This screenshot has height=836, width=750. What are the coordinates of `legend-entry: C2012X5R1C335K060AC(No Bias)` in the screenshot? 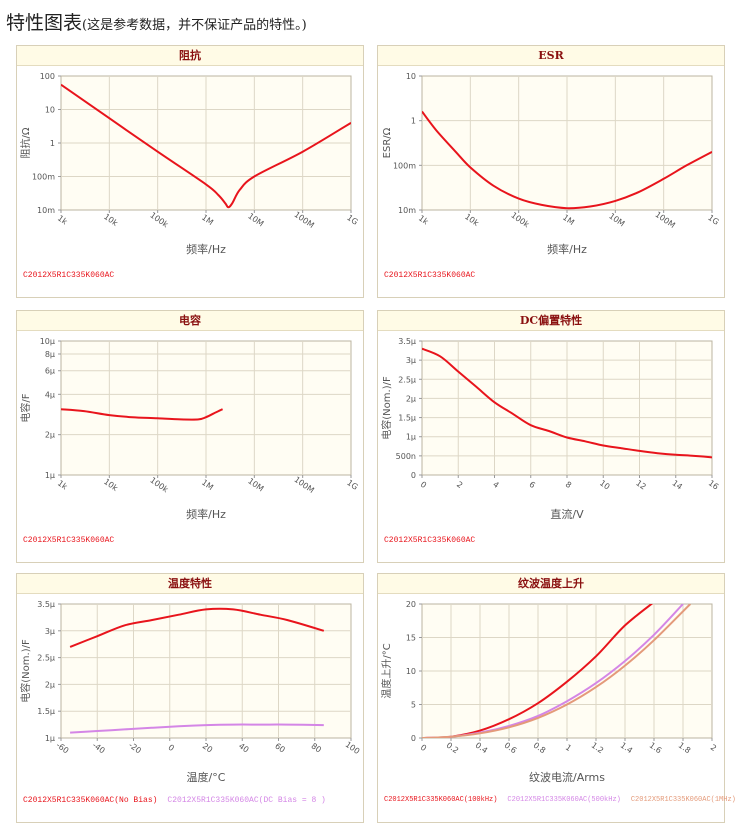 It's located at (90, 800).